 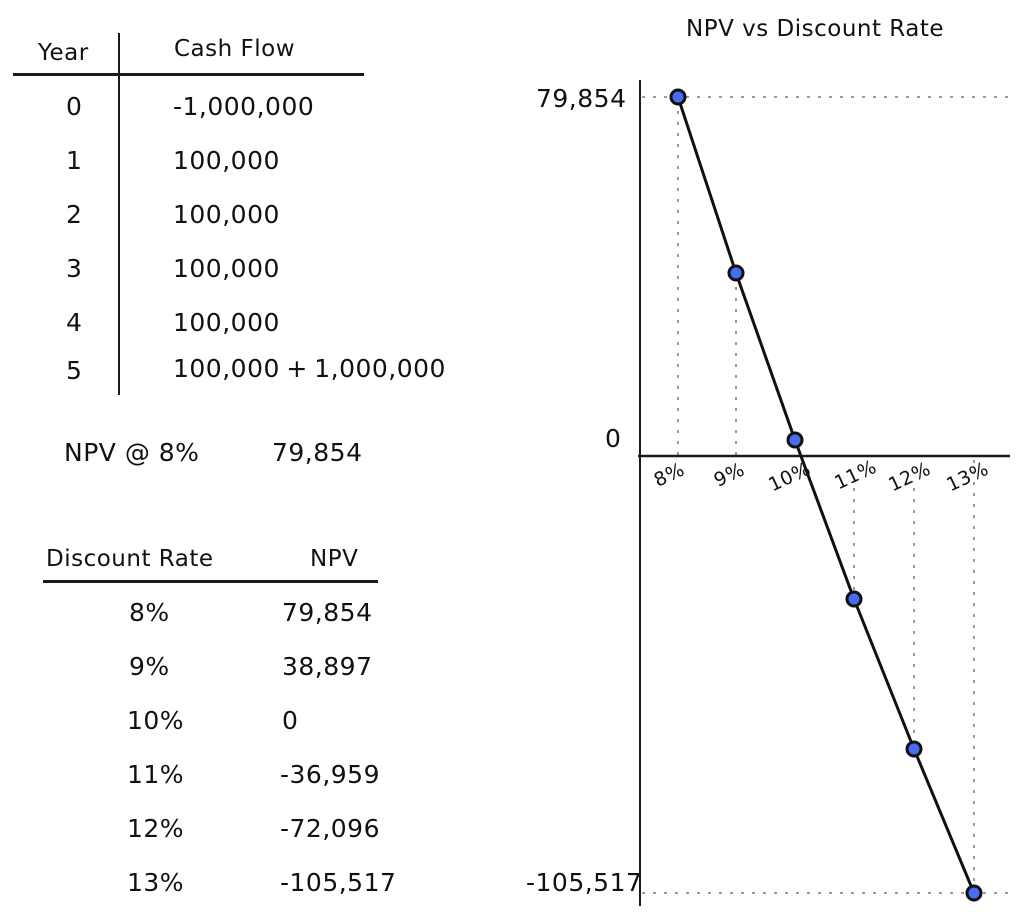 I want to click on rate-cell: 8%, so click(x=149, y=612).